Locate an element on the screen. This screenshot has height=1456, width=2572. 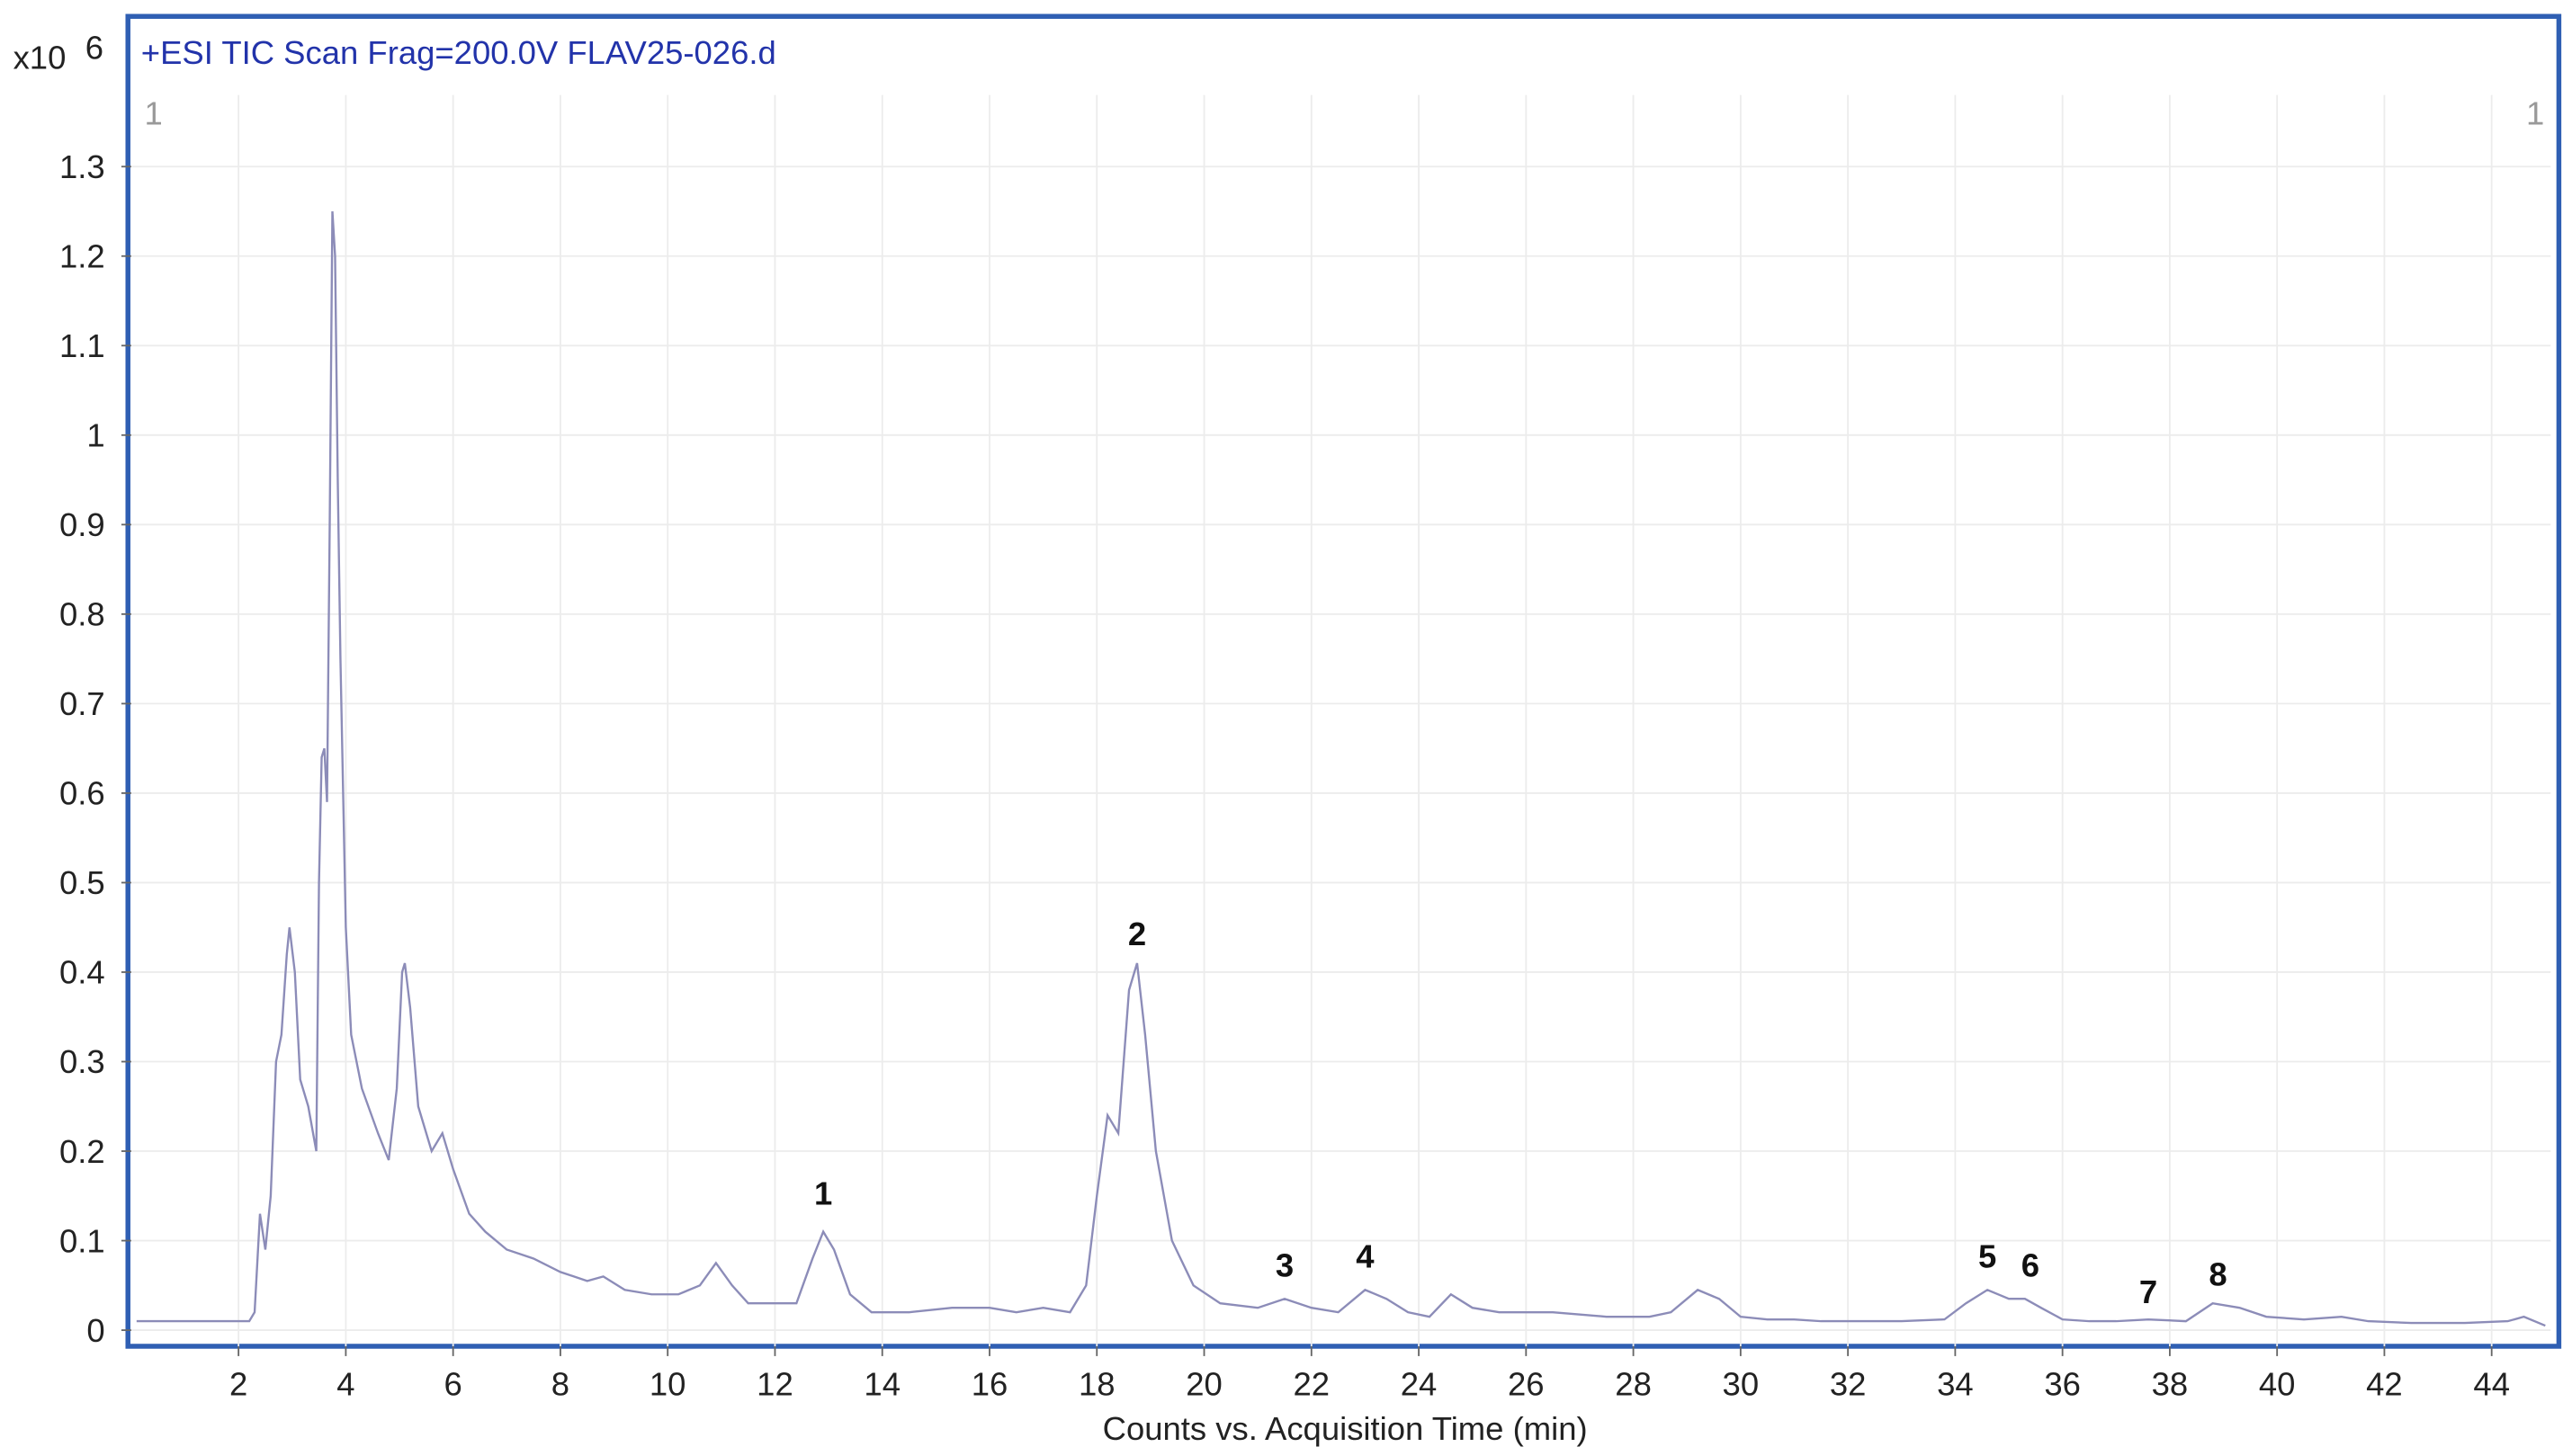
x-axis-label: Counts vs. Acquisition Time (min) is located at coordinates (1345, 1428).